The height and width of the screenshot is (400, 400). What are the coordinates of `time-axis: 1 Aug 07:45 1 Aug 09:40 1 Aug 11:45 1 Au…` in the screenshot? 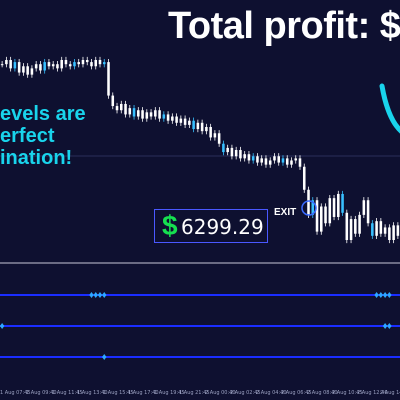 It's located at (200, 394).